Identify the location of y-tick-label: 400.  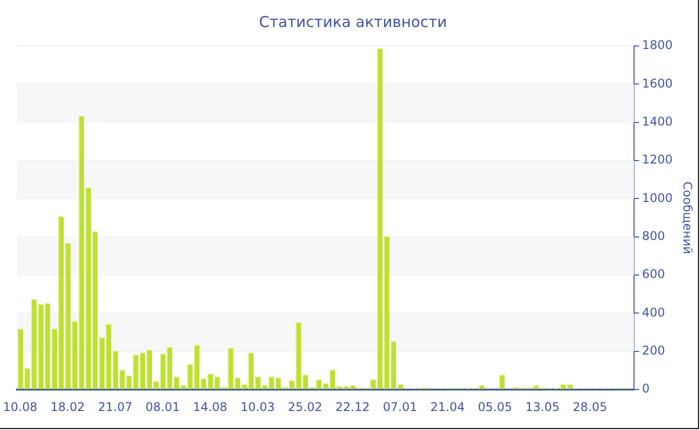
(653, 312).